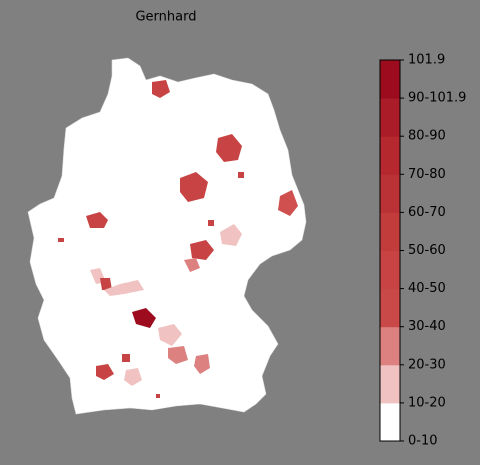 The image size is (480, 465). Describe the element at coordinates (427, 136) in the screenshot. I see `colorbar-label: 80-90` at that location.